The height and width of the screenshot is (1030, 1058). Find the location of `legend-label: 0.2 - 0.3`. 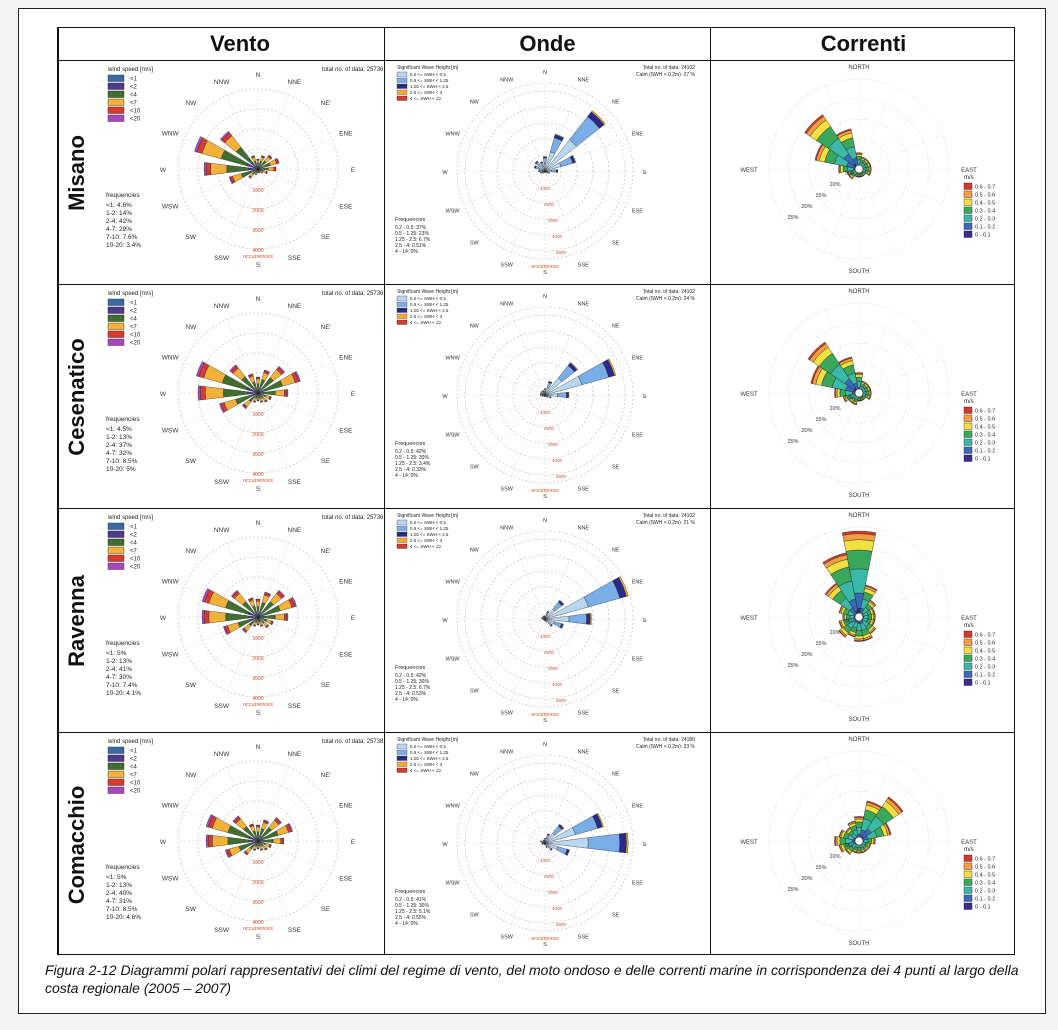

legend-label: 0.2 - 0.3 is located at coordinates (985, 668).